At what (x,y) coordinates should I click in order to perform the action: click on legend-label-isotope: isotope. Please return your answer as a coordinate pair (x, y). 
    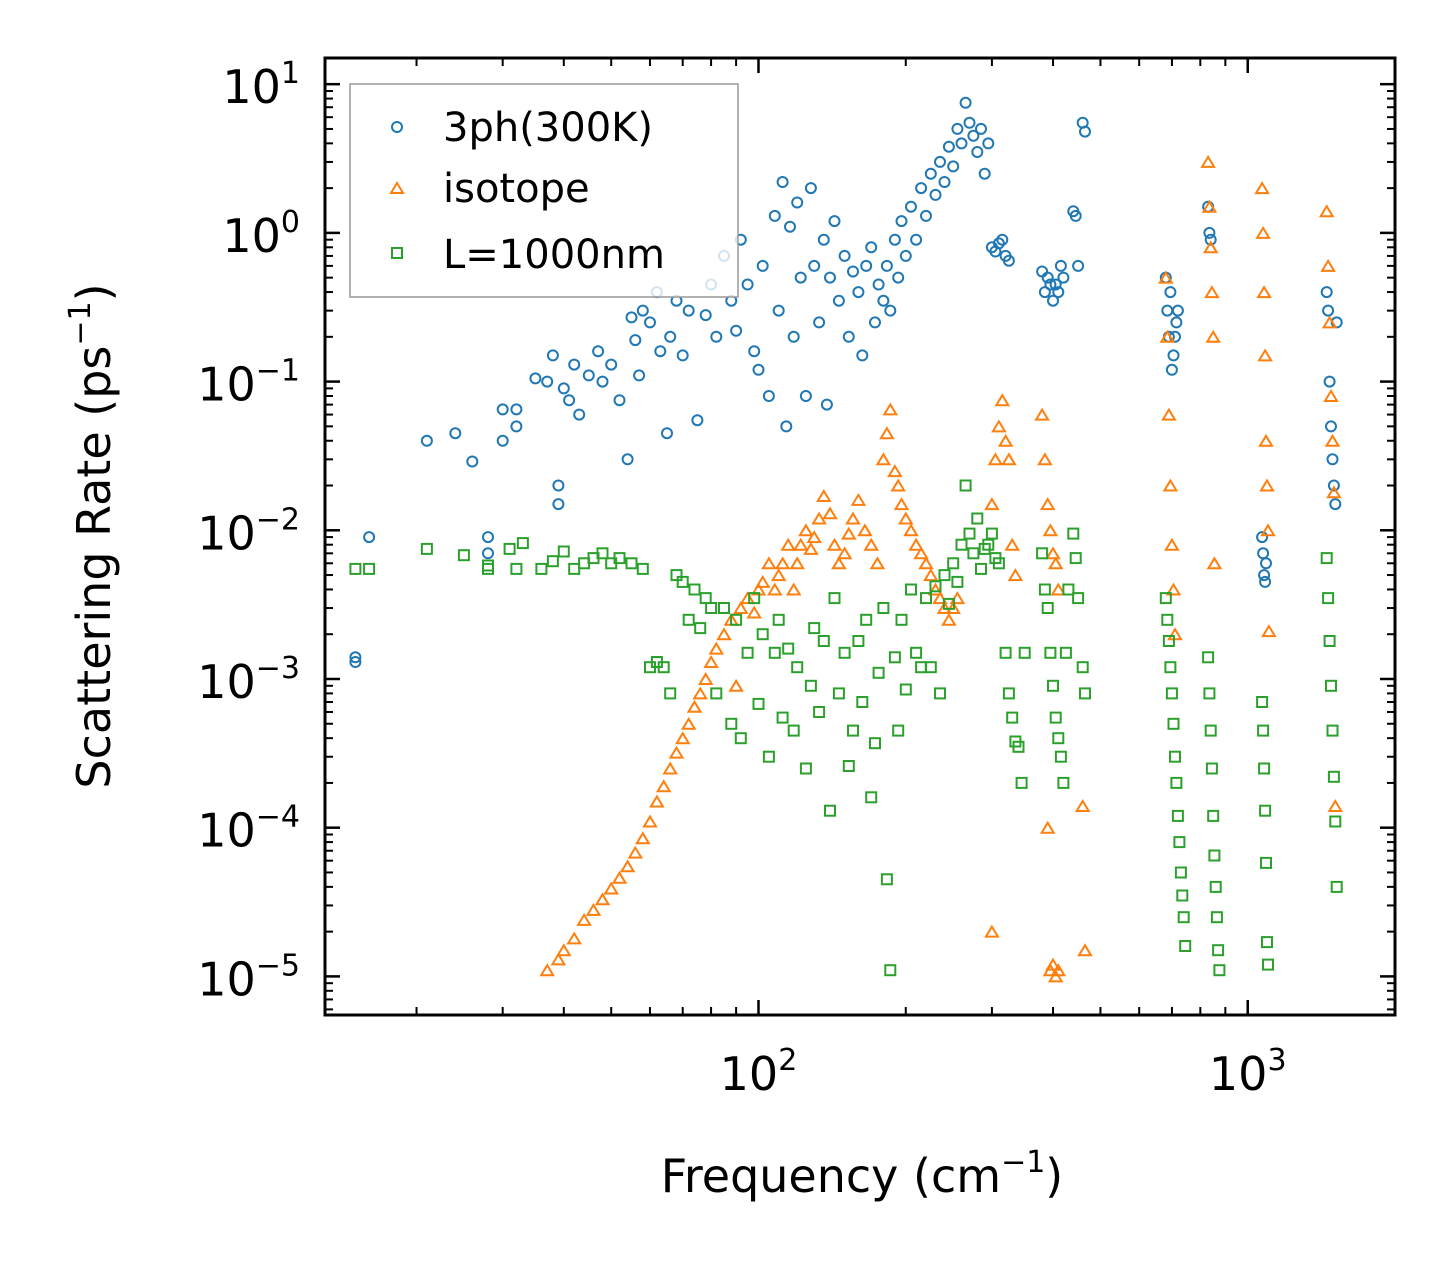
    Looking at the image, I should click on (516, 189).